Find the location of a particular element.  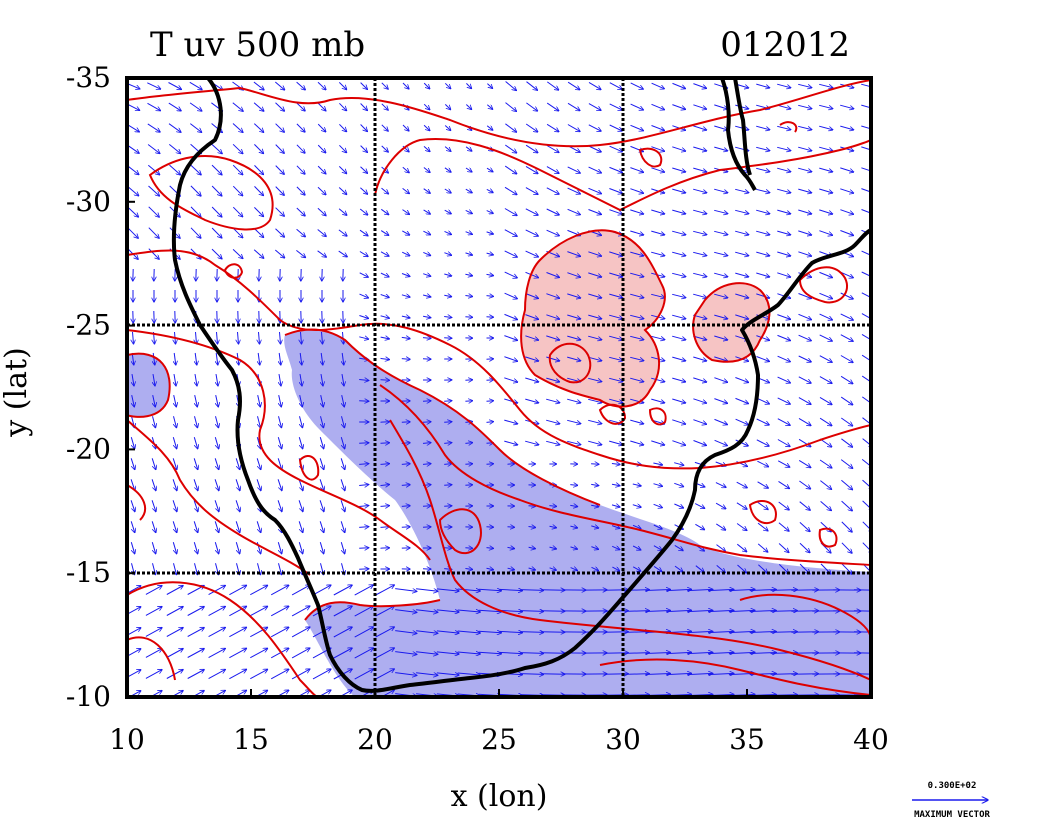

contour-line is located at coordinates (309, 468).